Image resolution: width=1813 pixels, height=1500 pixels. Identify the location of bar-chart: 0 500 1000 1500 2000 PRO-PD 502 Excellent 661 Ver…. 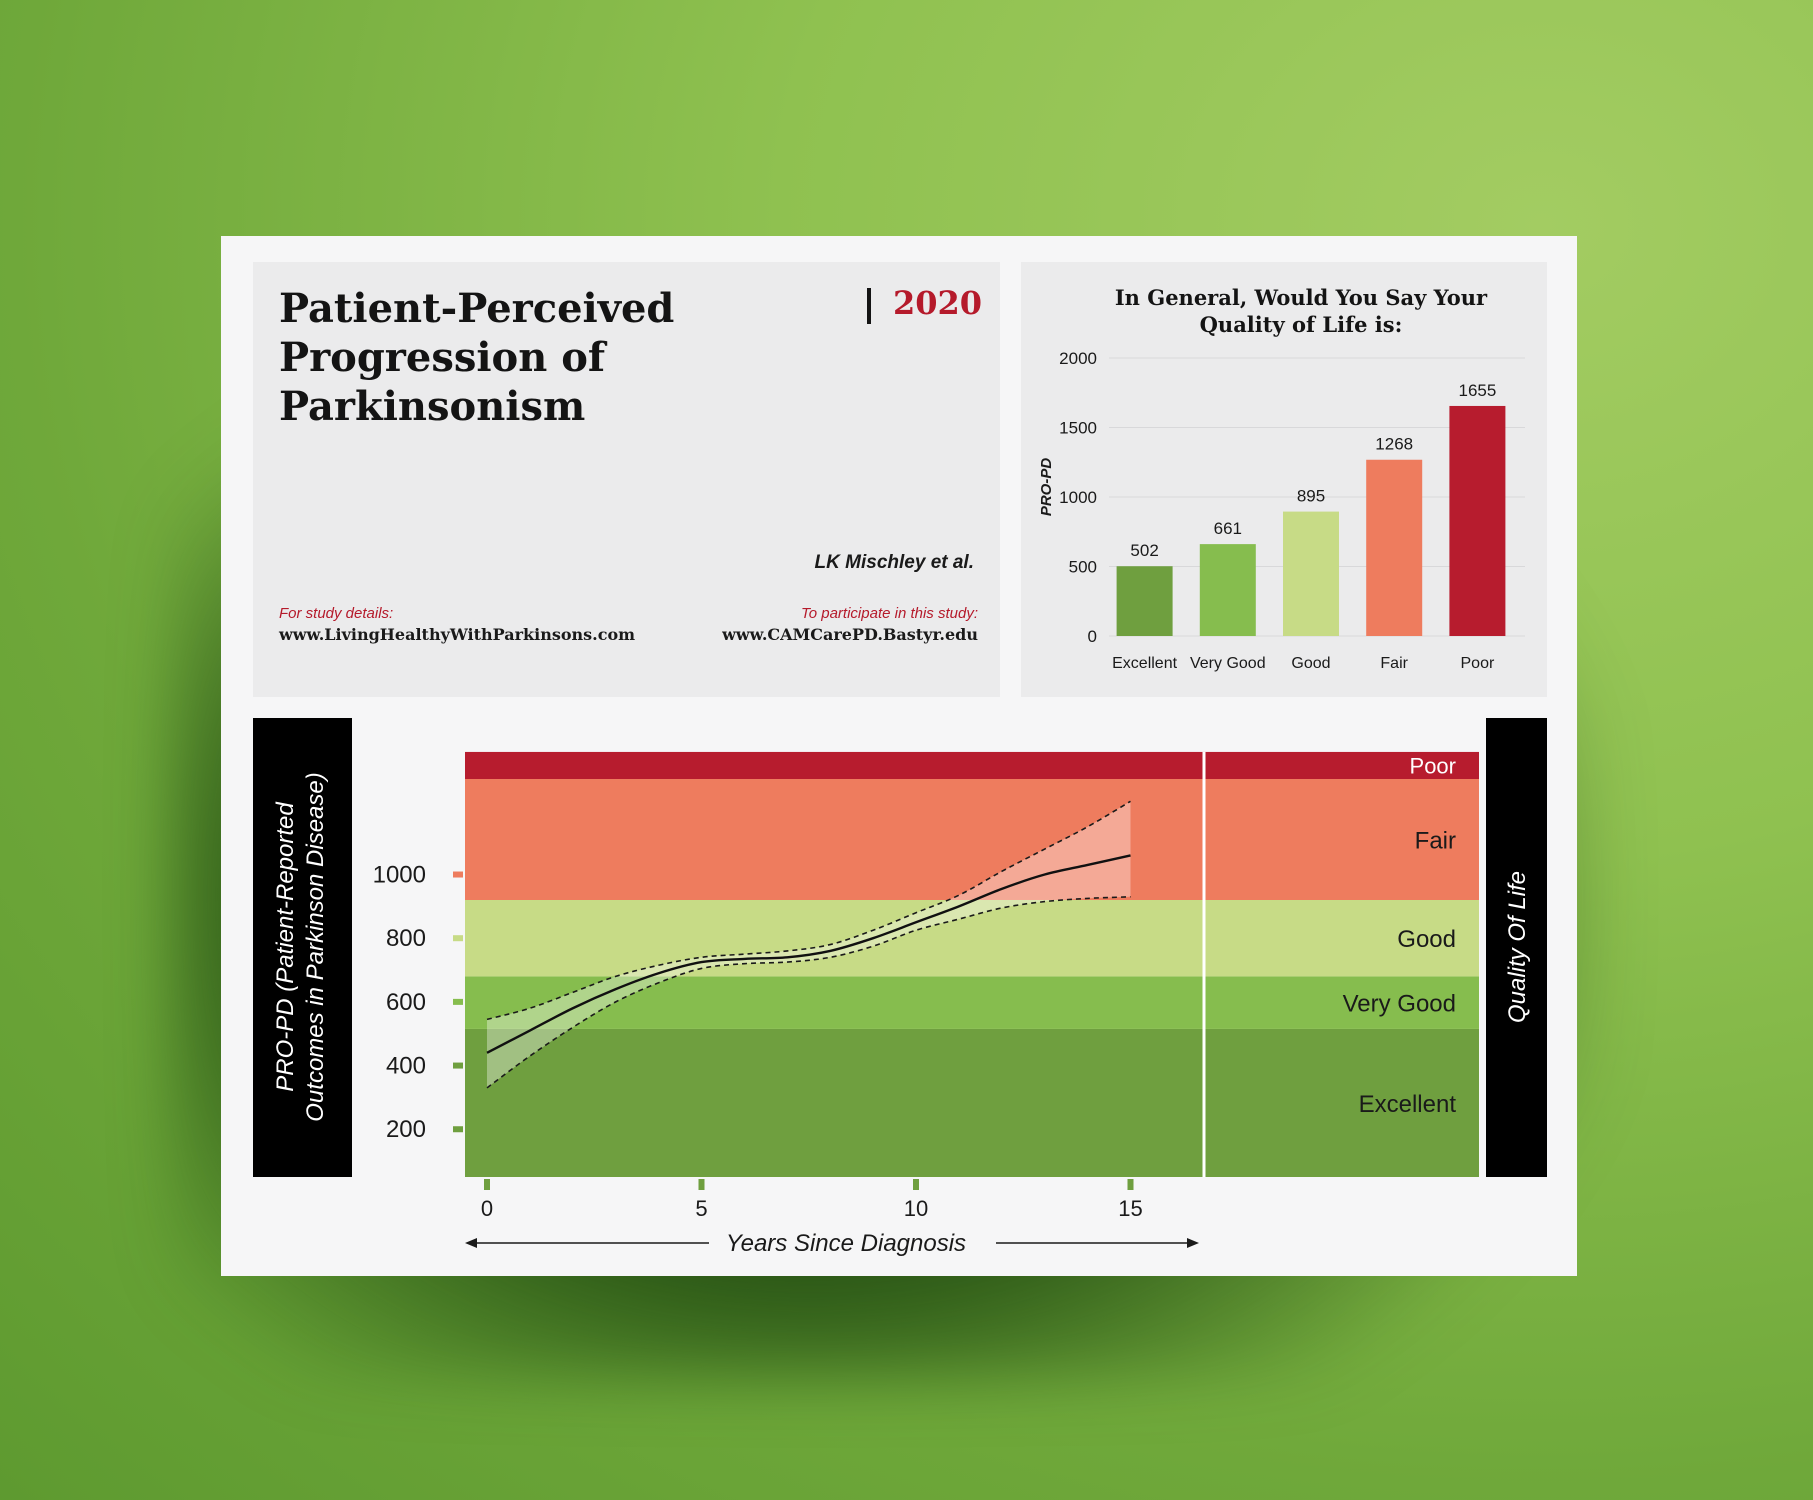
(1281, 510).